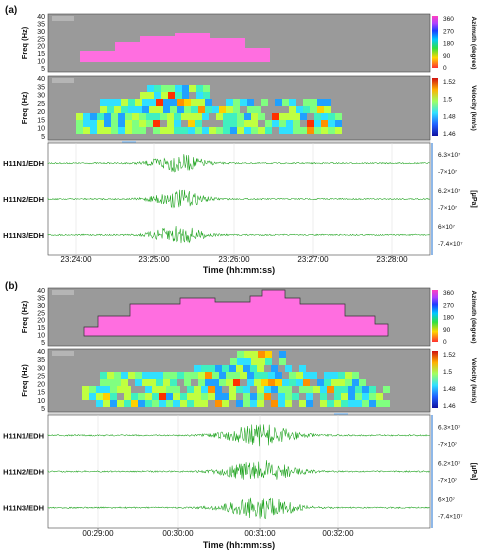 The width and height of the screenshot is (482, 550). I want to click on azimuth-colorbar-tick: 180, so click(448, 318).